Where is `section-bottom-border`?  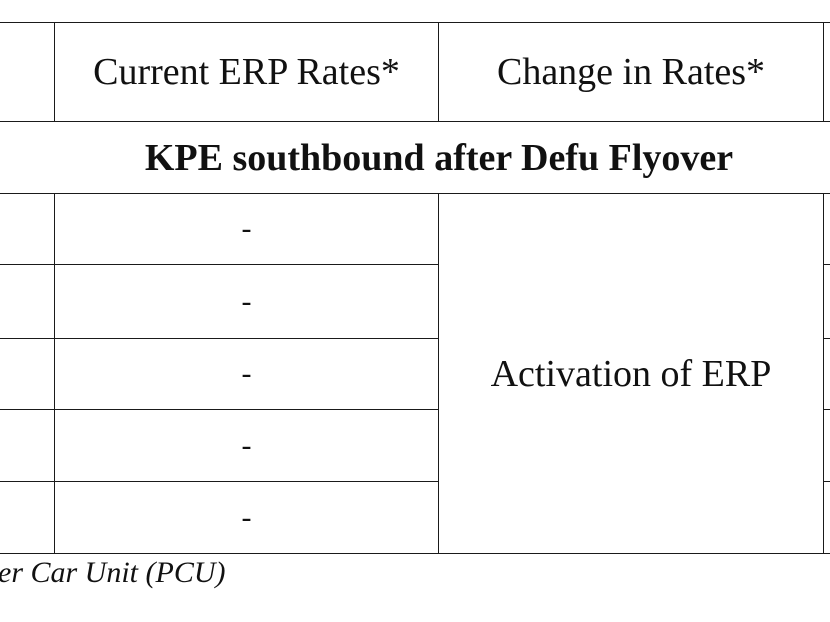 section-bottom-border is located at coordinates (415, 193).